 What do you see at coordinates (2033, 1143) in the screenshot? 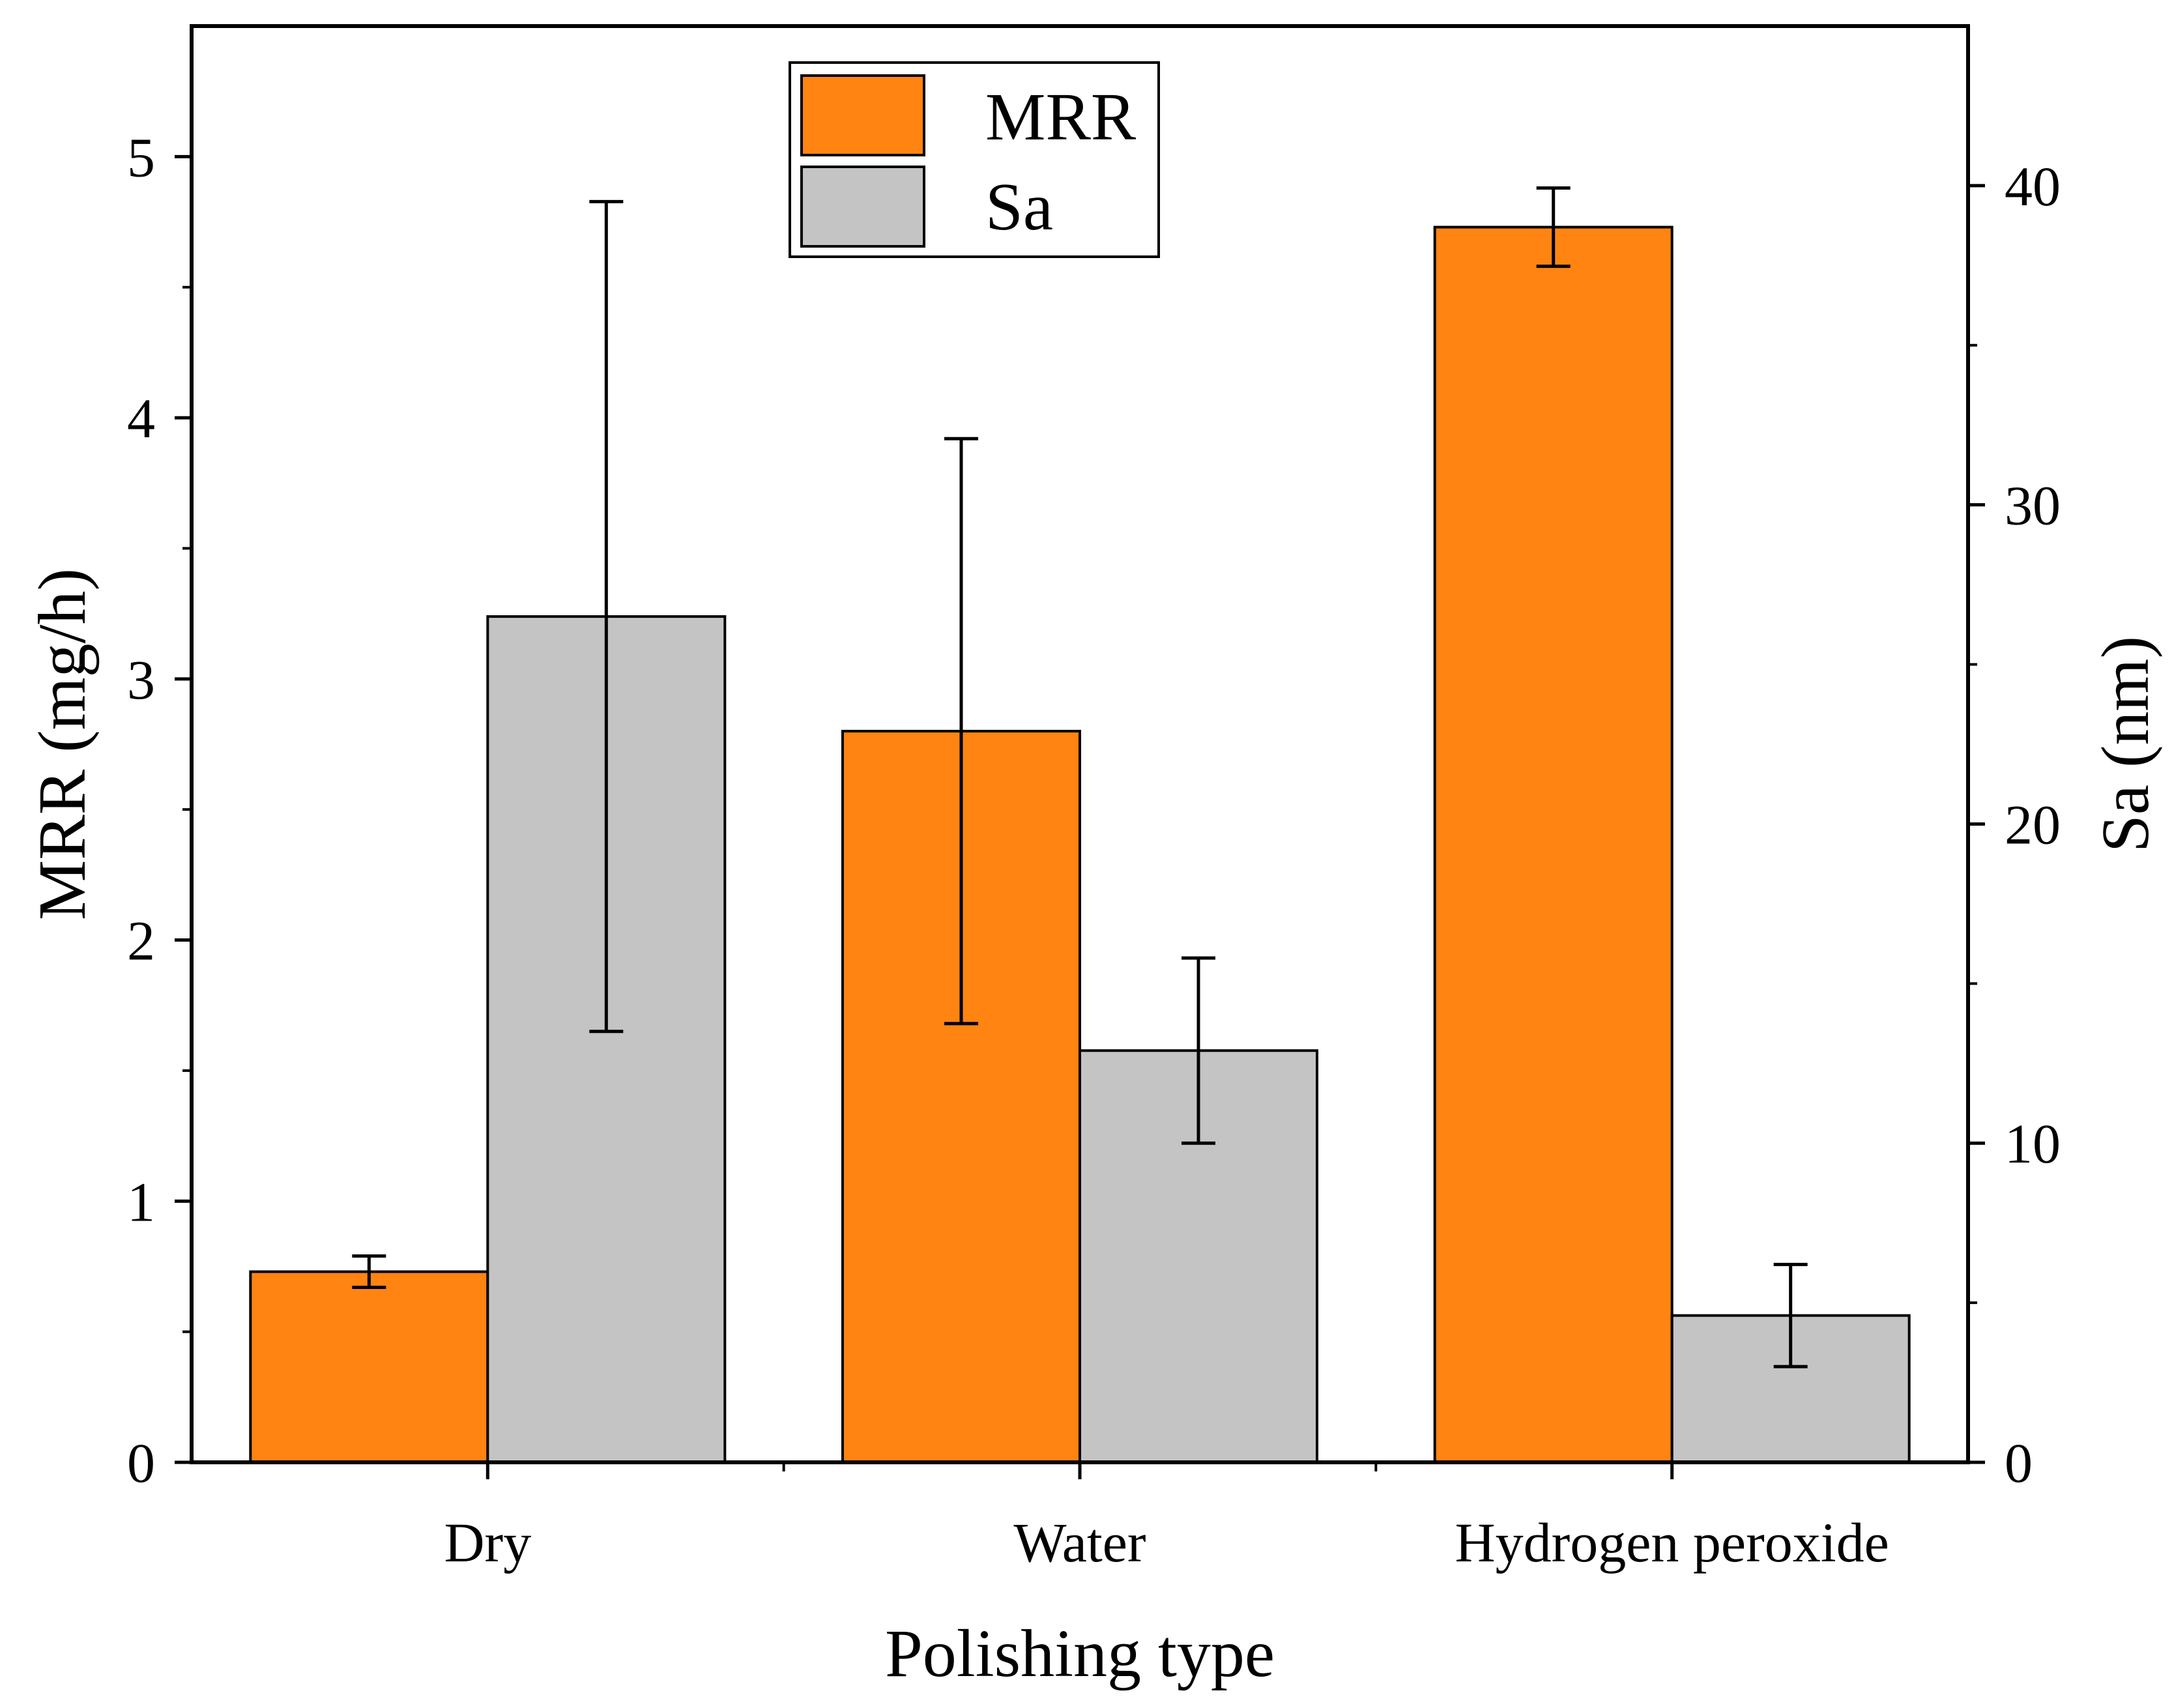
I see `y2-tick-label-10: 10` at bounding box center [2033, 1143].